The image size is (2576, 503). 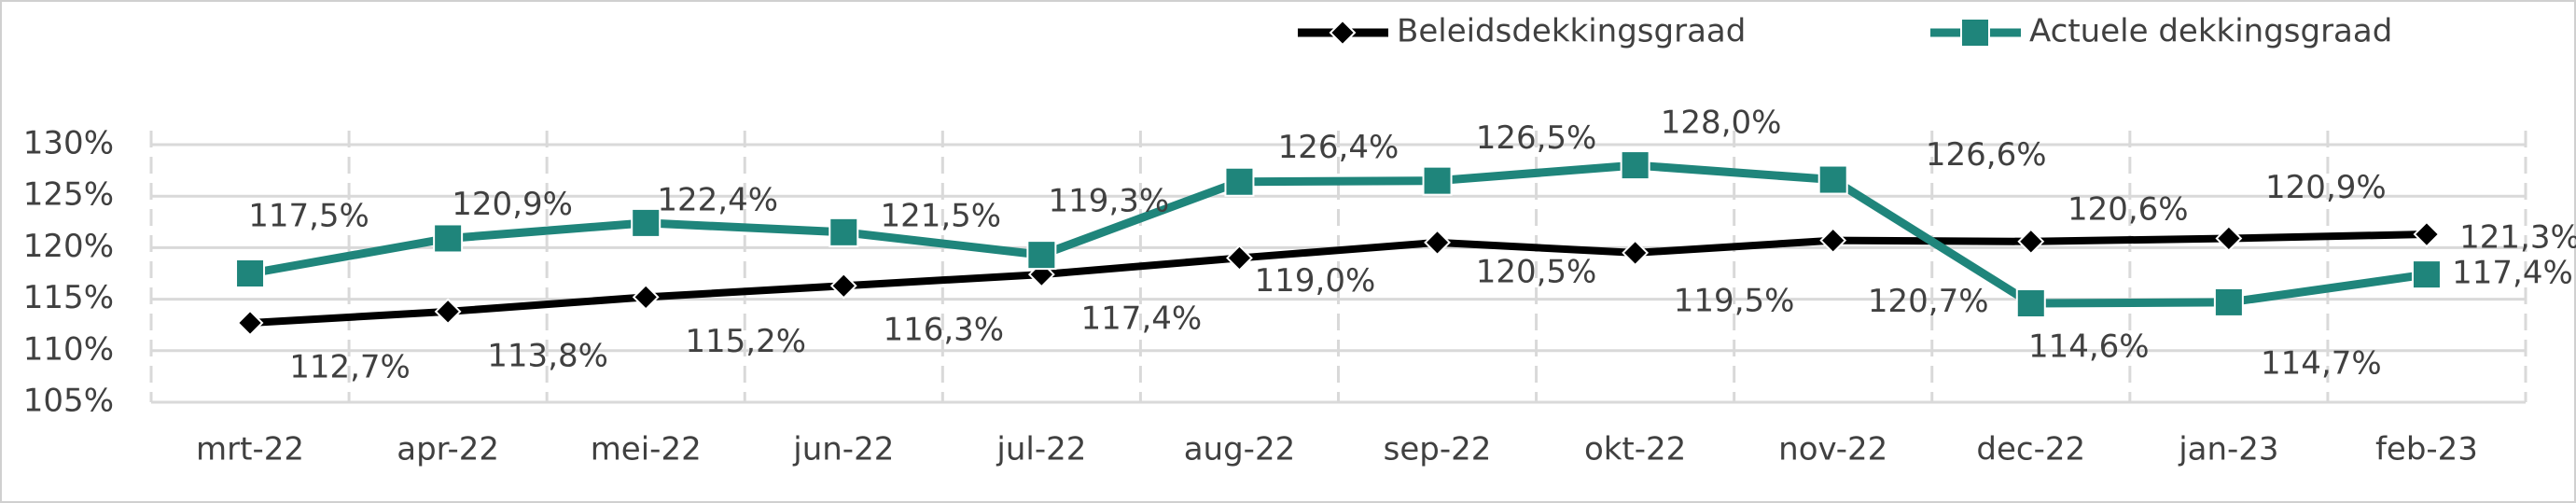 I want to click on data-label: 126,4%, so click(x=1338, y=147).